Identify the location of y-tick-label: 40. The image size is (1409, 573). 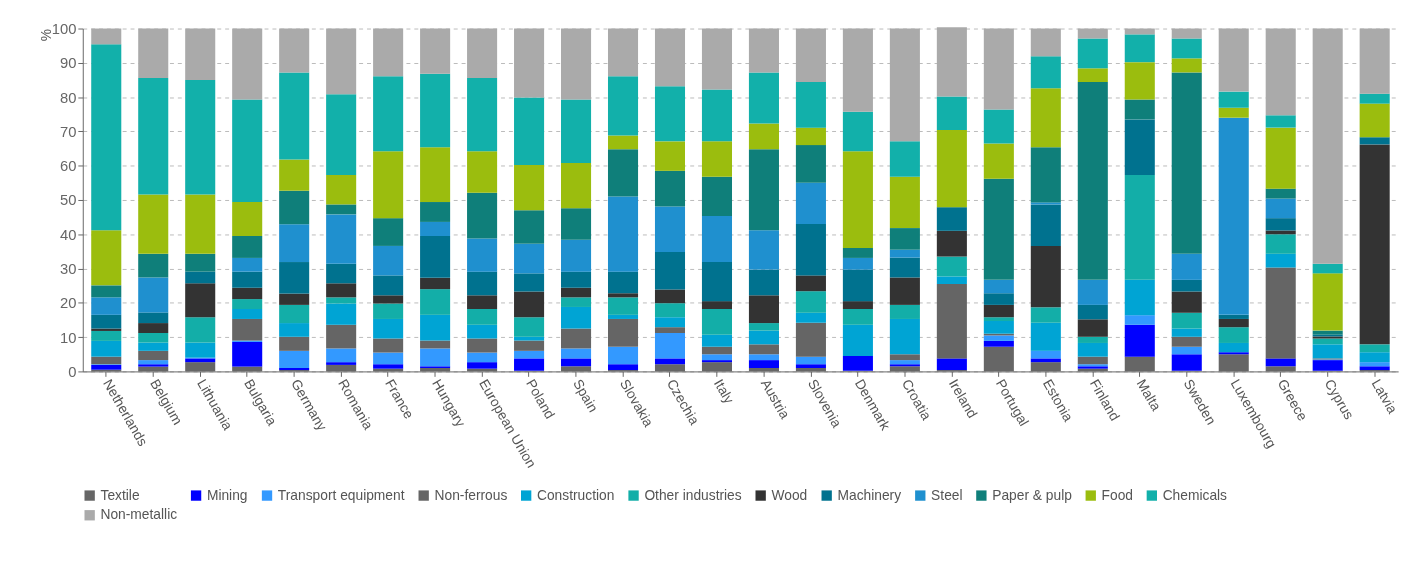
(68, 234).